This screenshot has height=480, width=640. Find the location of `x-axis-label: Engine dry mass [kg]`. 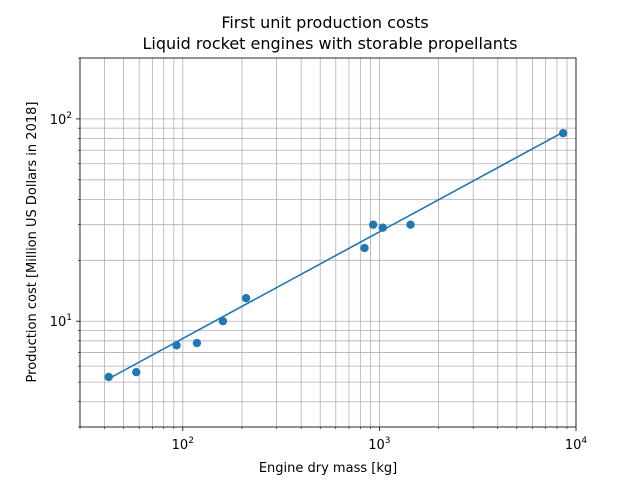

x-axis-label: Engine dry mass [kg] is located at coordinates (328, 468).